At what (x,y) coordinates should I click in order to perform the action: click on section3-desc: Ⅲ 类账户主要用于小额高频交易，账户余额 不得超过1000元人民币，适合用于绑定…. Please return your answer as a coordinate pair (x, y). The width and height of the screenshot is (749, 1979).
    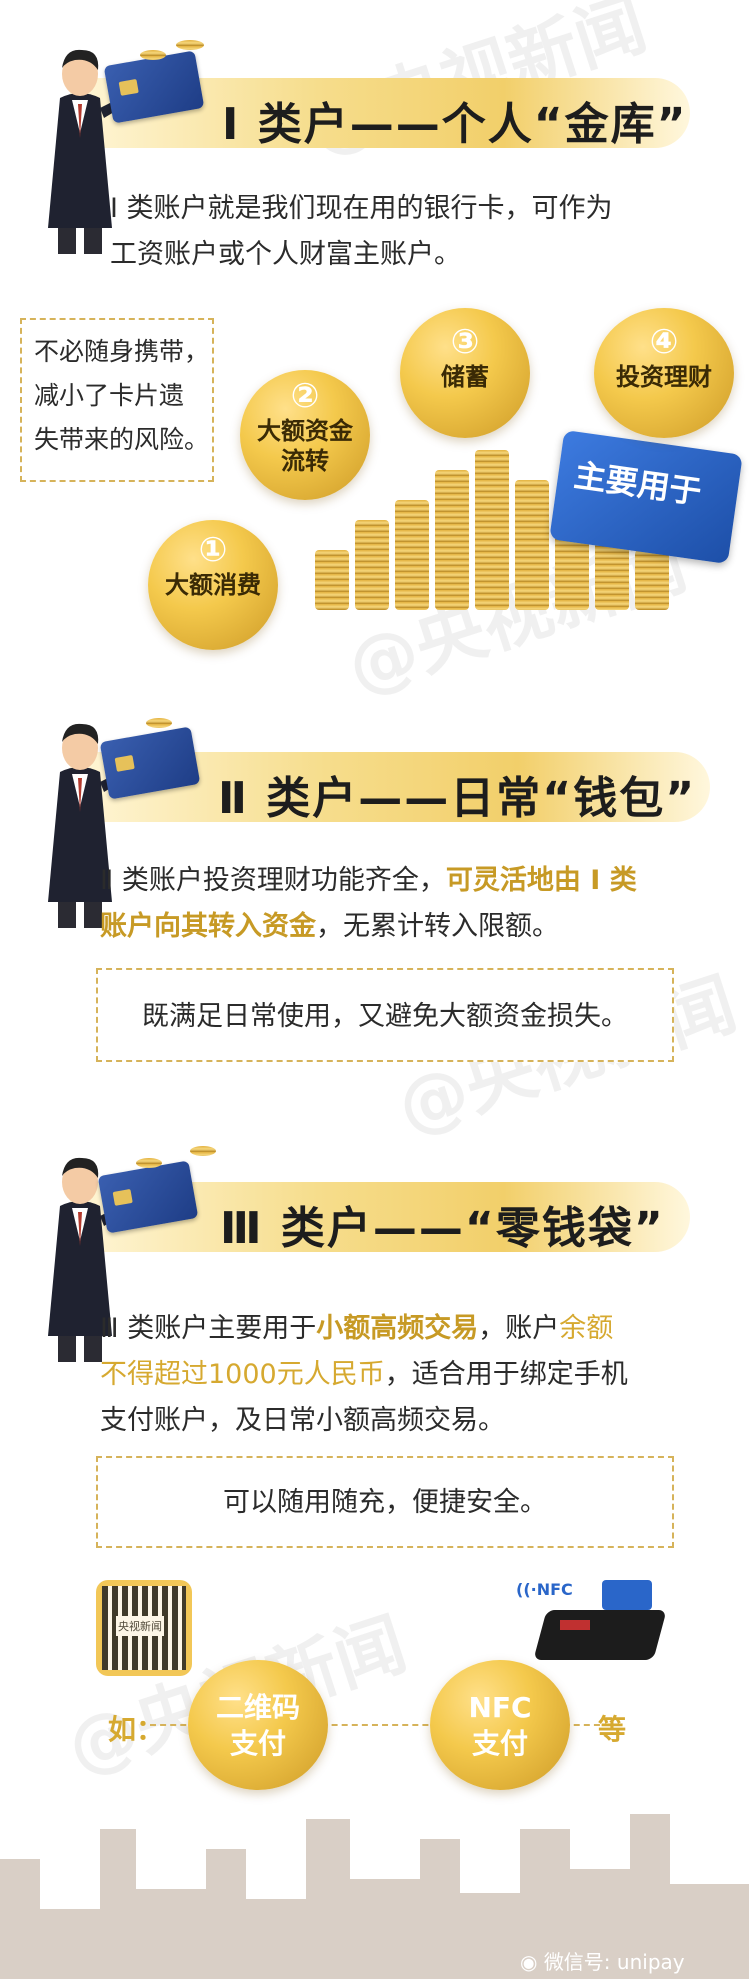
    Looking at the image, I should click on (364, 1374).